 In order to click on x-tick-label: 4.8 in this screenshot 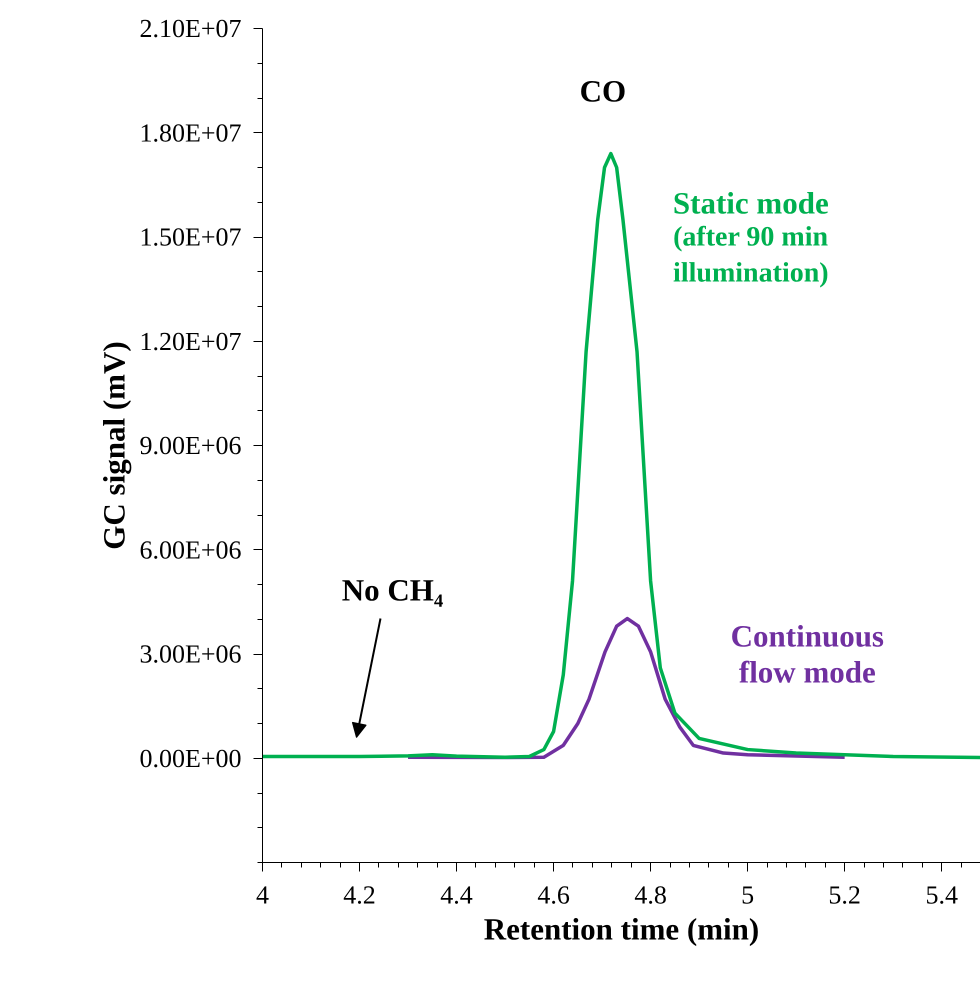, I will do `click(650, 895)`.